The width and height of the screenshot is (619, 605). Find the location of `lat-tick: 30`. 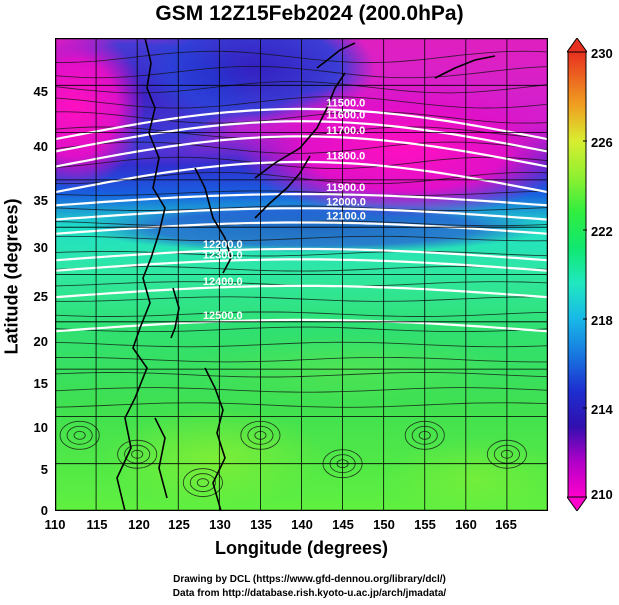

lat-tick: 30 is located at coordinates (40, 247).